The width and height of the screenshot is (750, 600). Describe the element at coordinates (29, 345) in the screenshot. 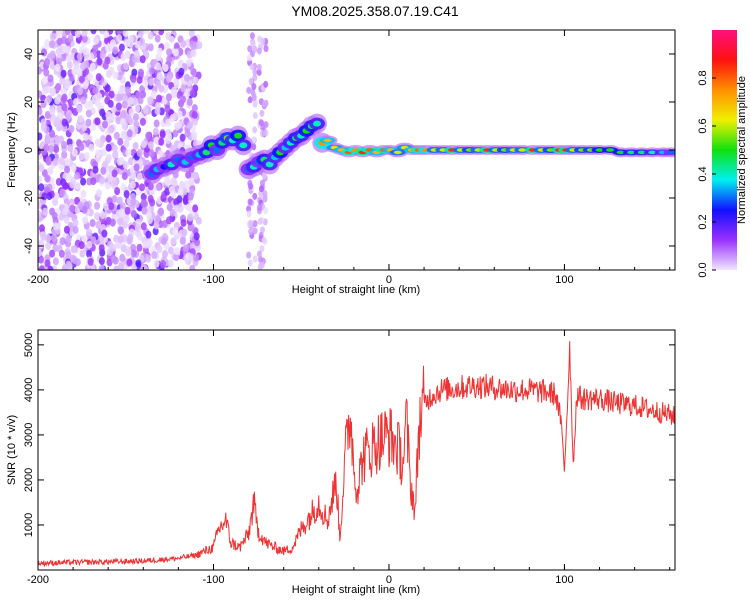

I see `y-tick-label: 5000` at that location.